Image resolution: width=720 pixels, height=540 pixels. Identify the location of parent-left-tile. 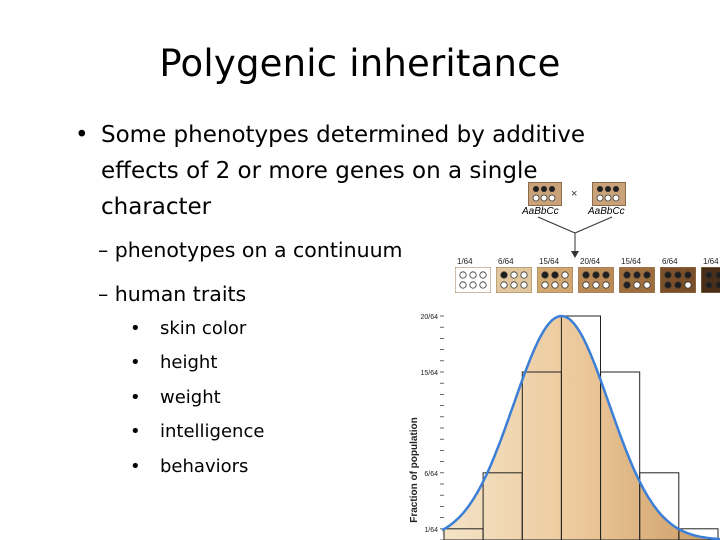
(545, 194).